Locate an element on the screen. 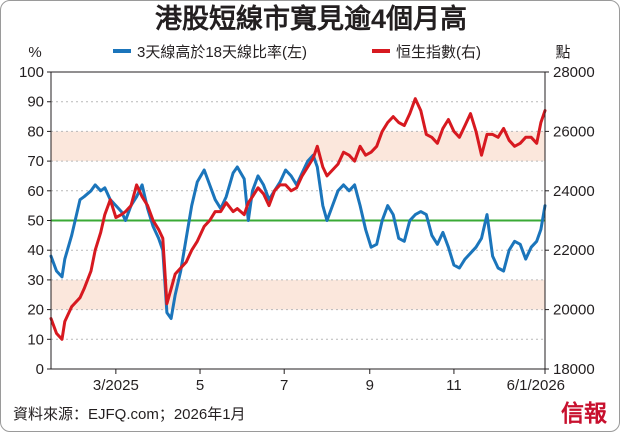  legend: 3天線高於18天線比率(左) 恒生指數(右) is located at coordinates (297, 52).